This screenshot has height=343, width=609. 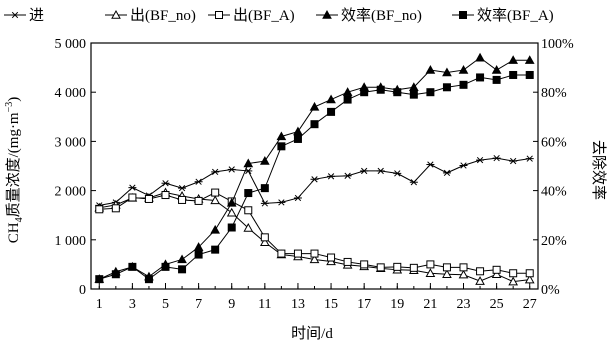 What do you see at coordinates (264, 304) in the screenshot?
I see `x-tick-label: 11` at bounding box center [264, 304].